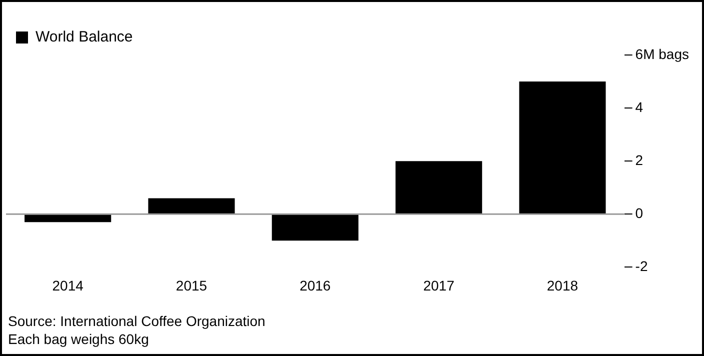  Describe the element at coordinates (79, 339) in the screenshot. I see `text: Each bag weighs 60kg` at that location.